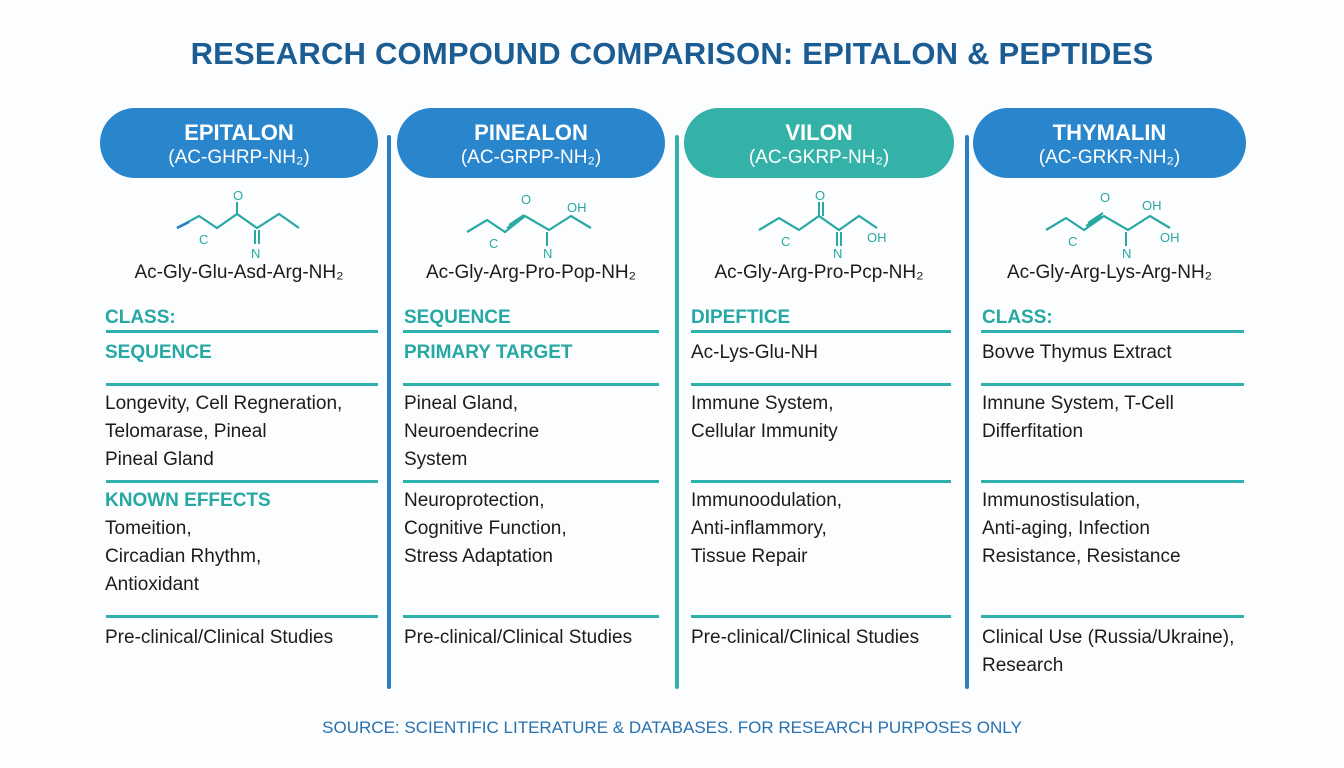 The image size is (1344, 768). I want to click on cell-text: Neuroendecrine, so click(472, 431).